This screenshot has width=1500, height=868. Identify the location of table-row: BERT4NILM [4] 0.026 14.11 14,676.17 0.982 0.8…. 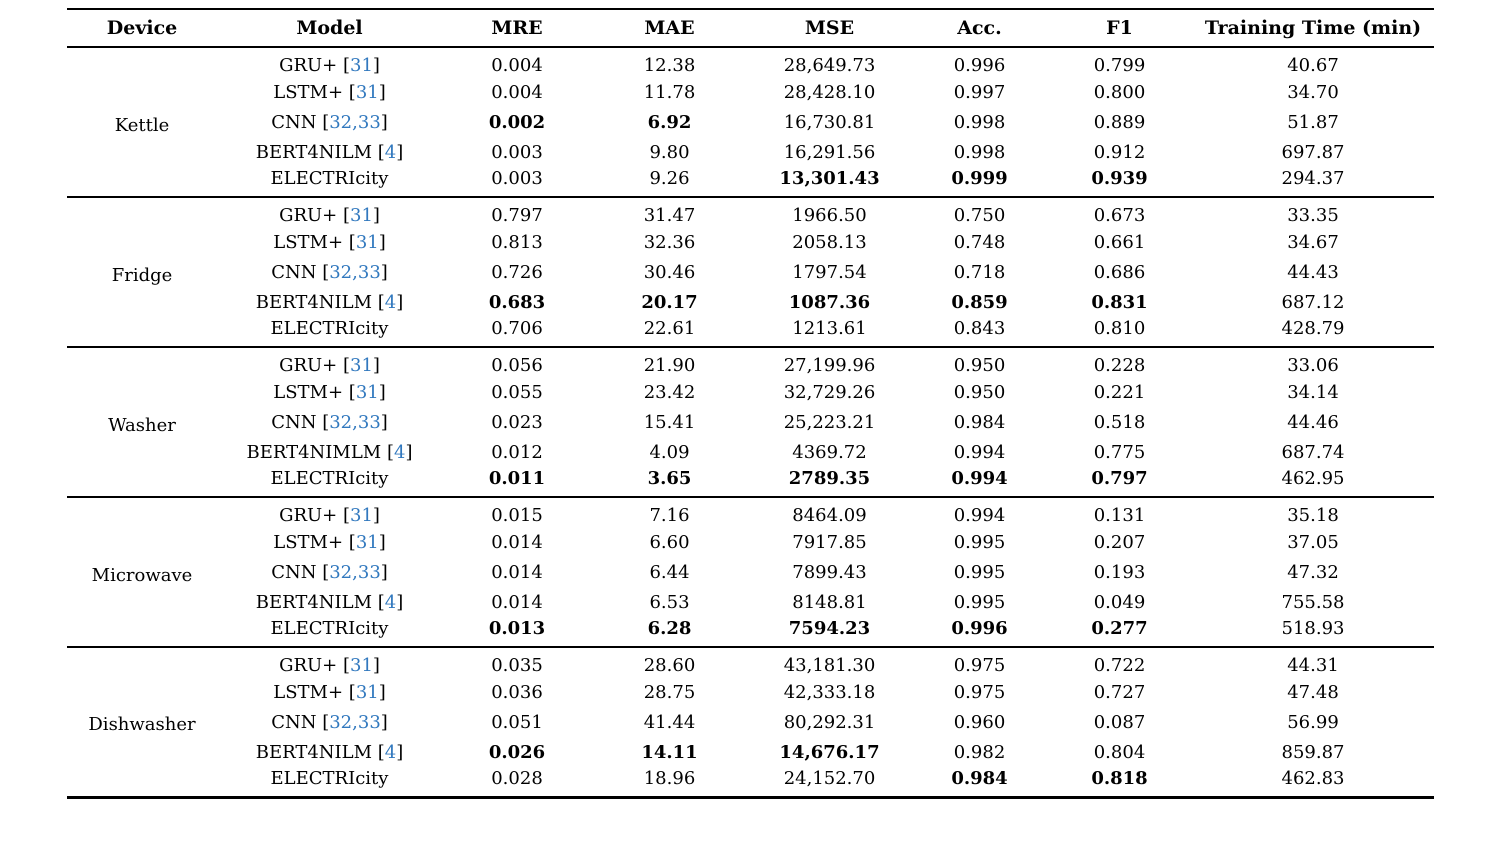
(750, 752).